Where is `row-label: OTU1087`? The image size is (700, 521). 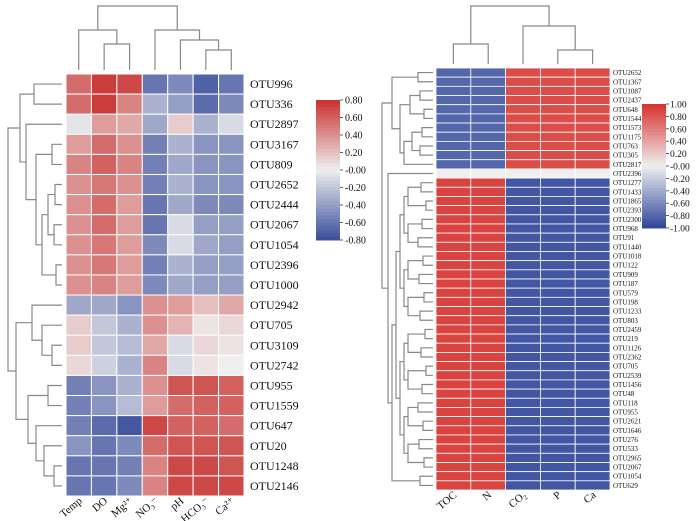
row-label: OTU1087 is located at coordinates (627, 91).